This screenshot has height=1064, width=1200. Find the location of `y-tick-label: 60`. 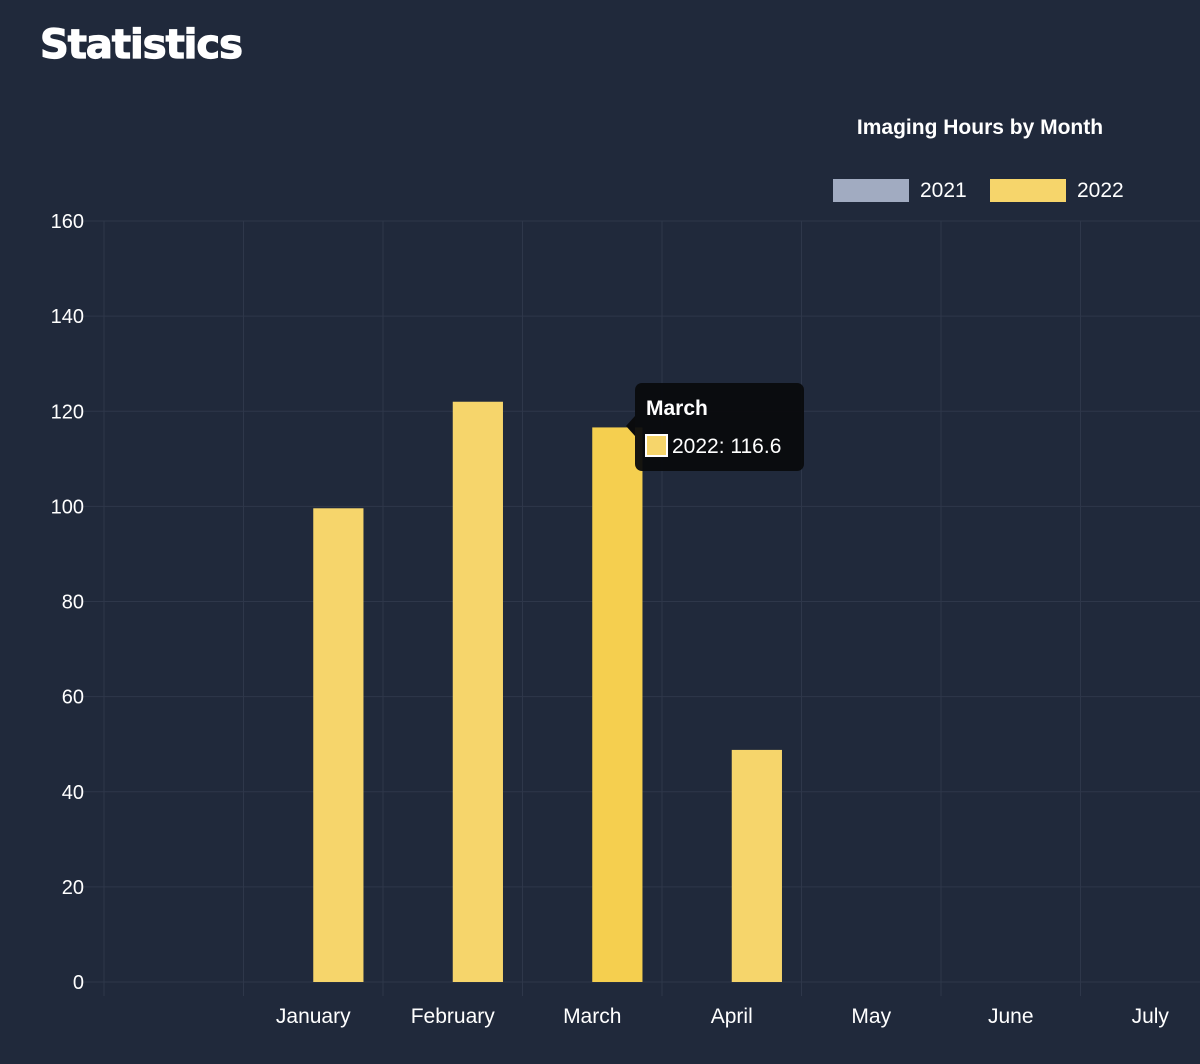

y-tick-label: 60 is located at coordinates (73, 698).